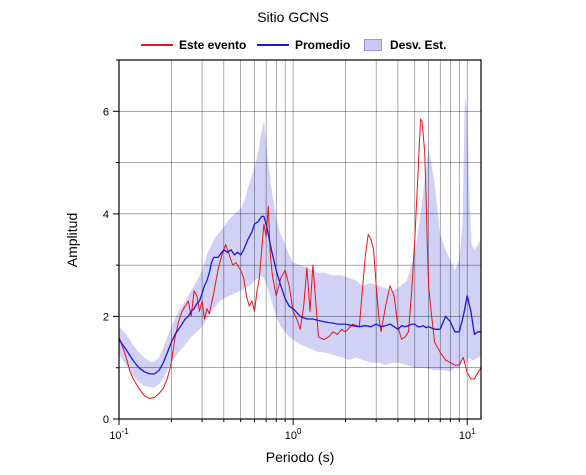 Image resolution: width=586 pixels, height=475 pixels. Describe the element at coordinates (106, 215) in the screenshot. I see `y-tick-label: 4` at that location.